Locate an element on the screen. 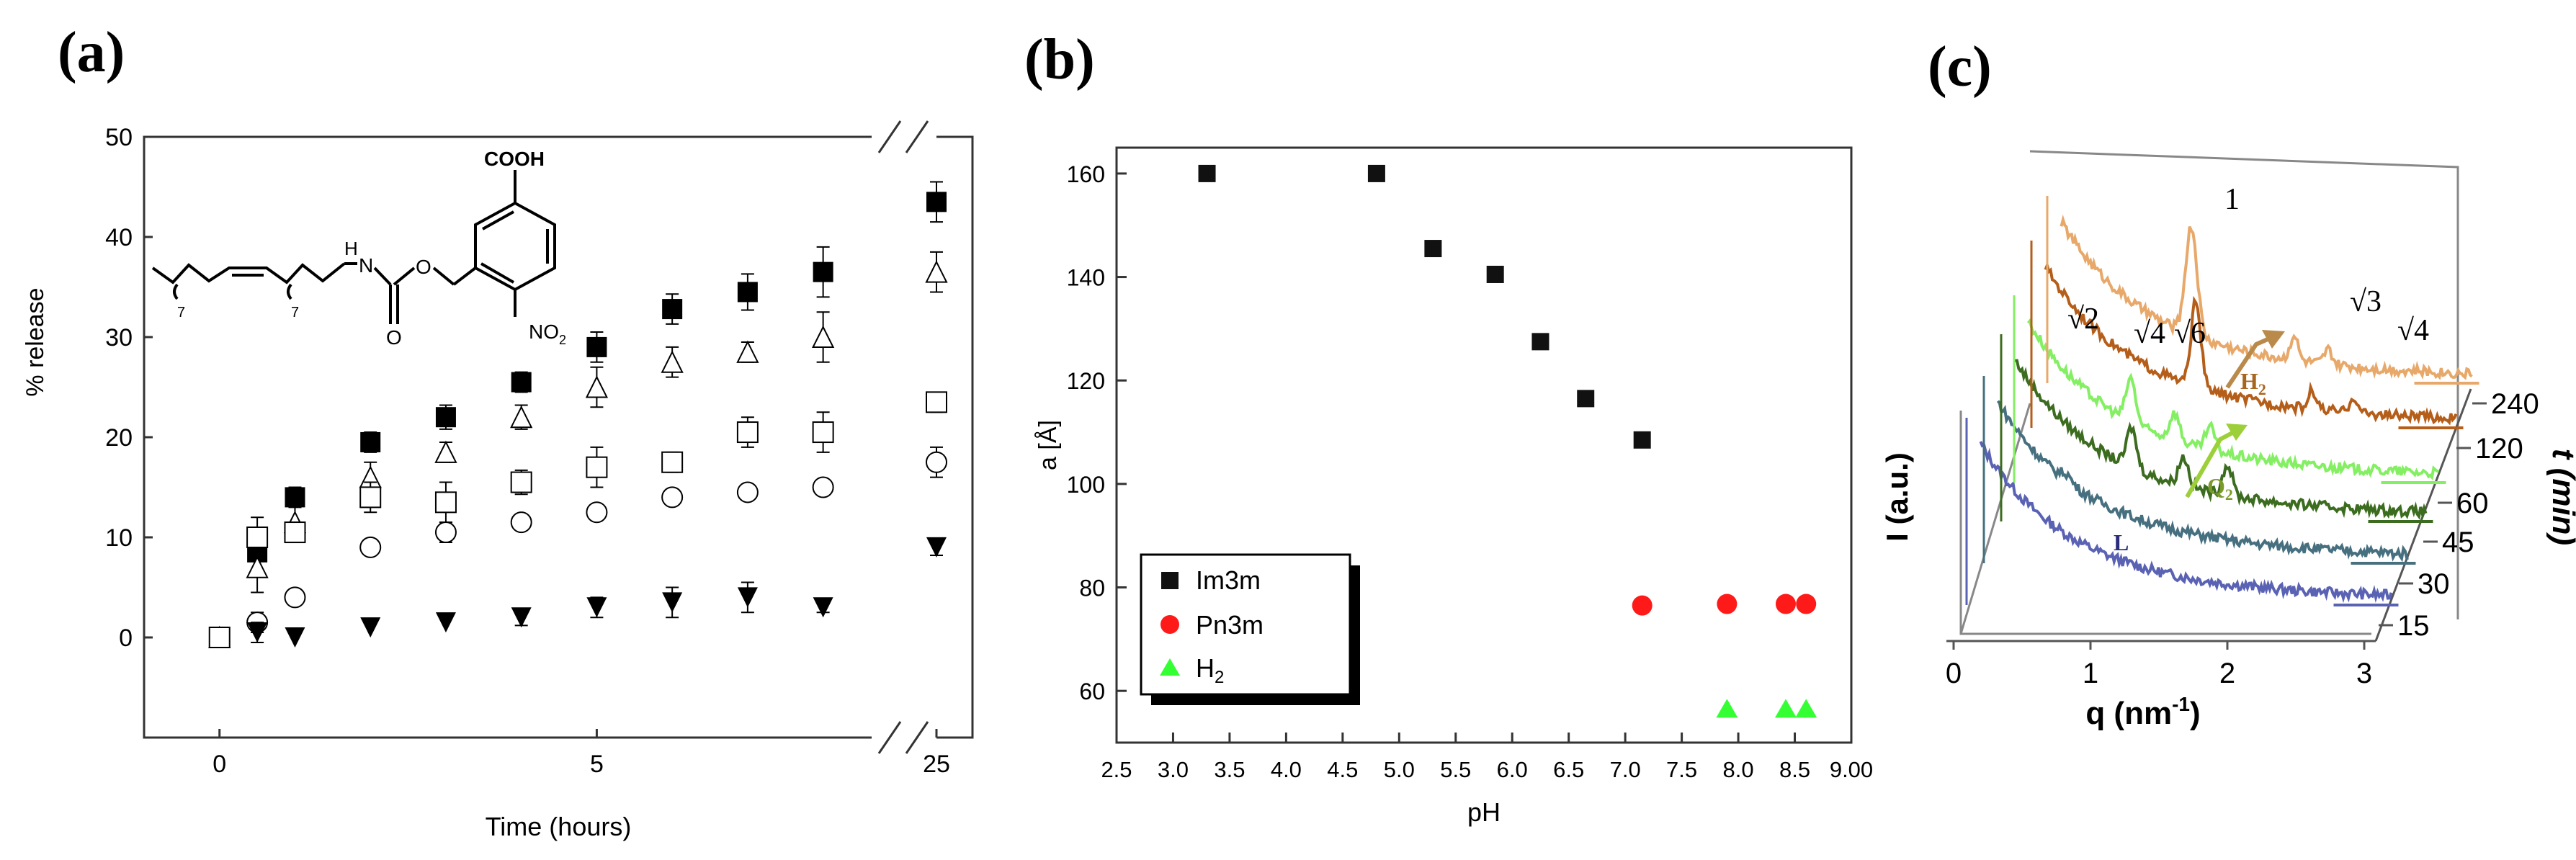 This screenshot has width=2576, height=860. legend-label-pn3m: Pn3m is located at coordinates (1230, 625).